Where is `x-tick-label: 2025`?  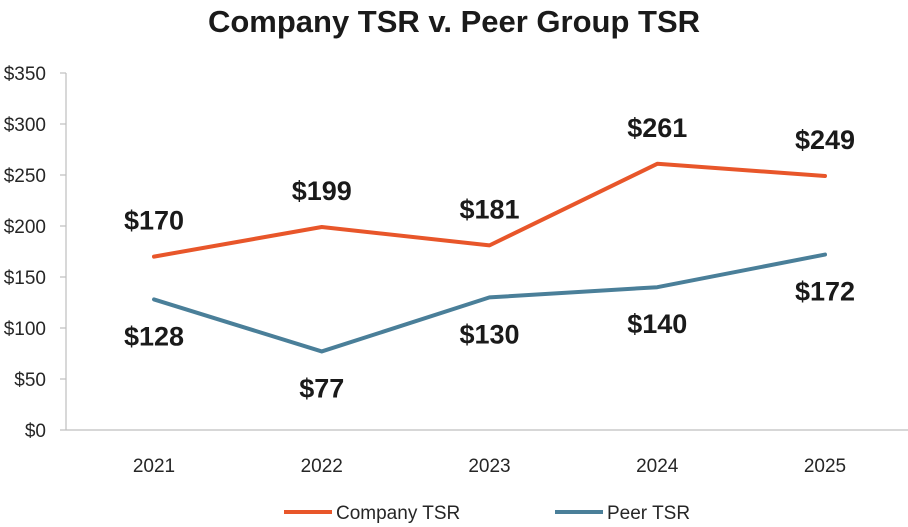 x-tick-label: 2025 is located at coordinates (825, 466).